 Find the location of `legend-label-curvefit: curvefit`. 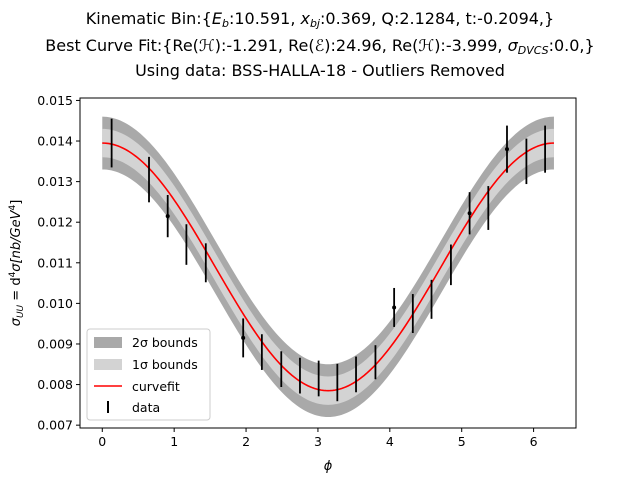

legend-label-curvefit: curvefit is located at coordinates (156, 386).